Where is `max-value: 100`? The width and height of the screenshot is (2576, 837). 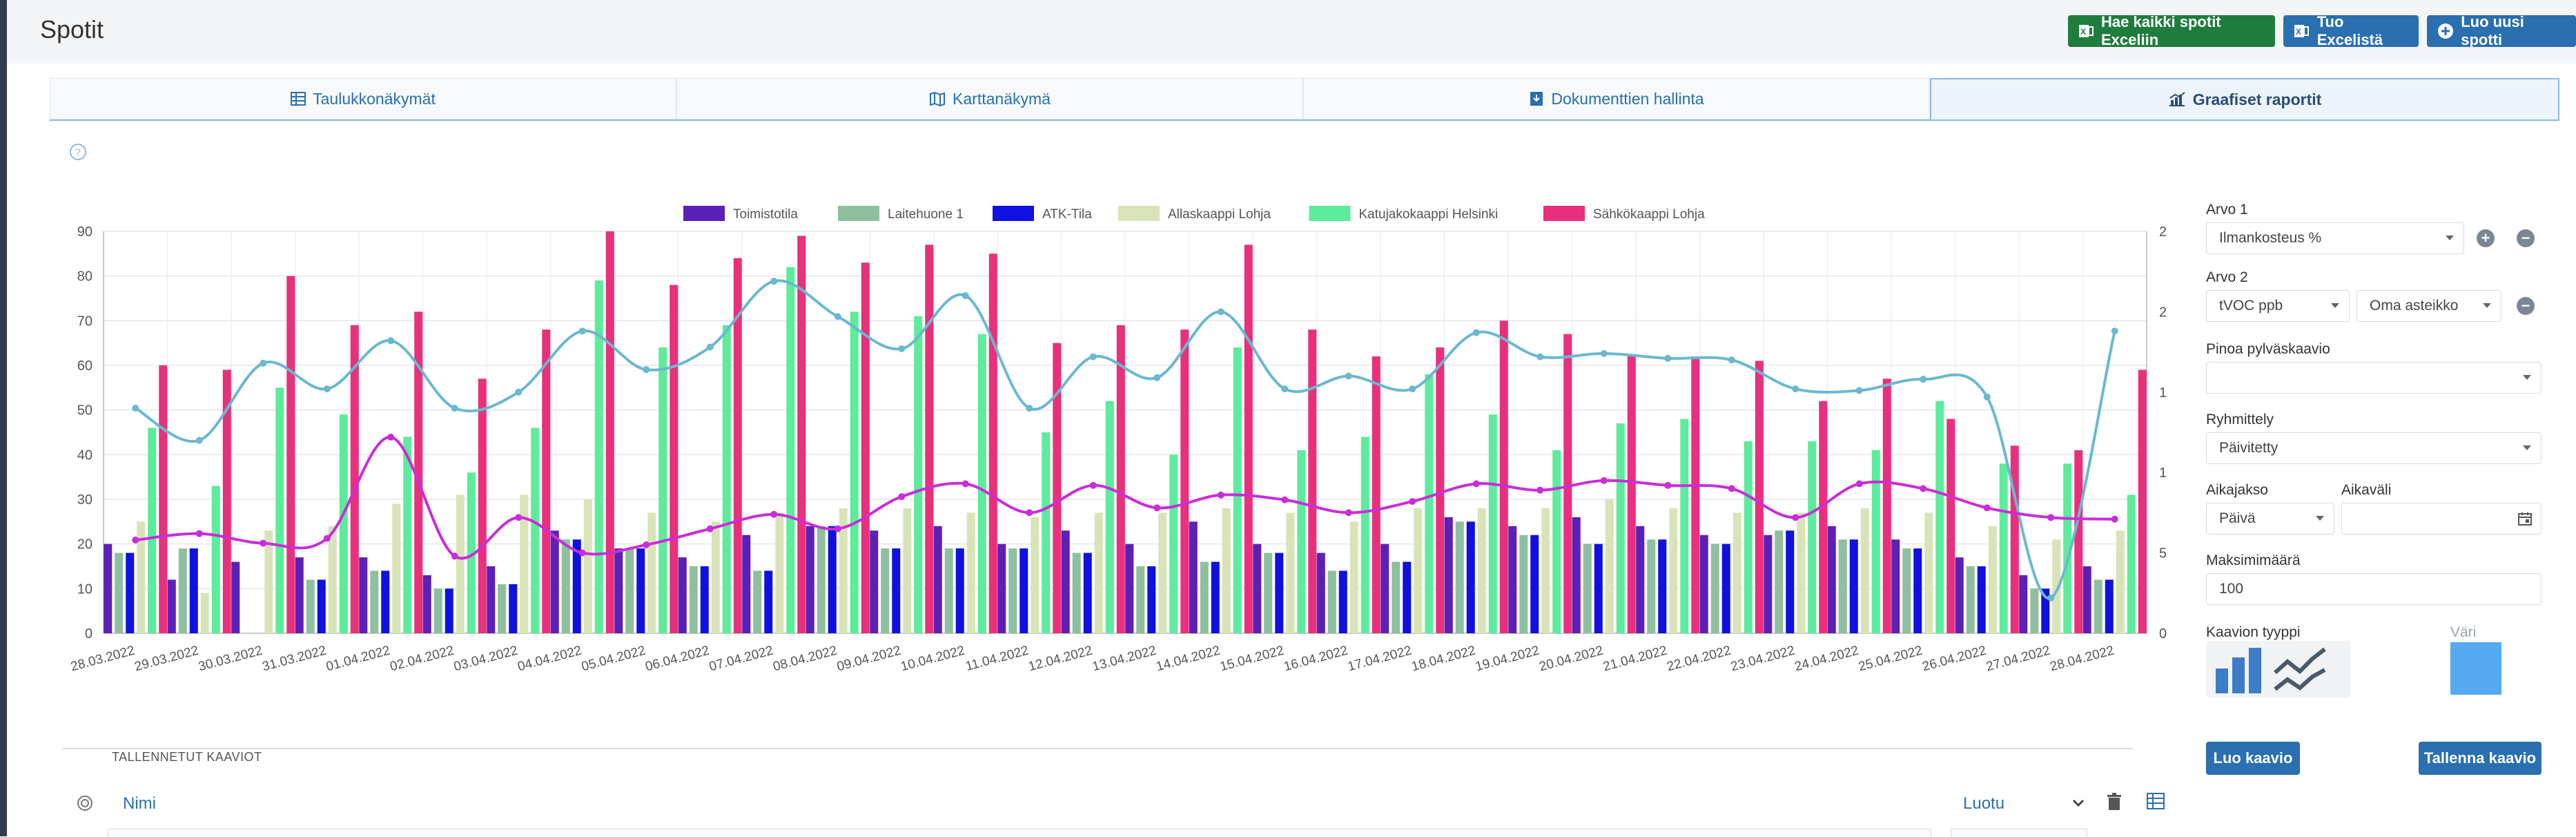
max-value: 100 is located at coordinates (2231, 589).